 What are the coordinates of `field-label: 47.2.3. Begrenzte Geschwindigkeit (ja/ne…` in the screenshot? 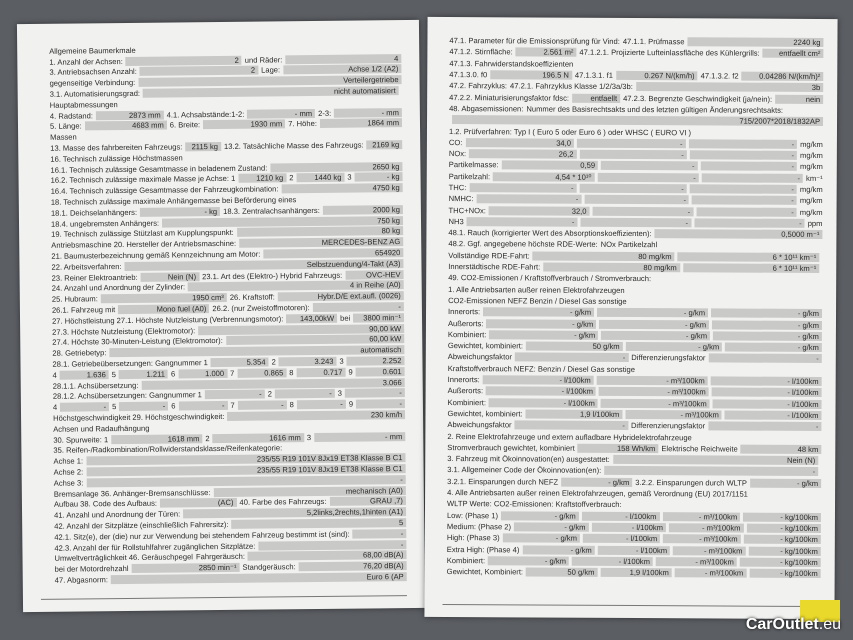 It's located at (698, 98).